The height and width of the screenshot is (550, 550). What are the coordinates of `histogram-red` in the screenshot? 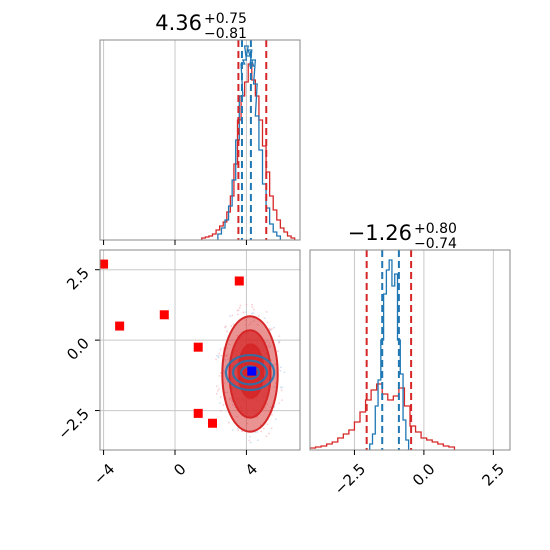 It's located at (248, 151).